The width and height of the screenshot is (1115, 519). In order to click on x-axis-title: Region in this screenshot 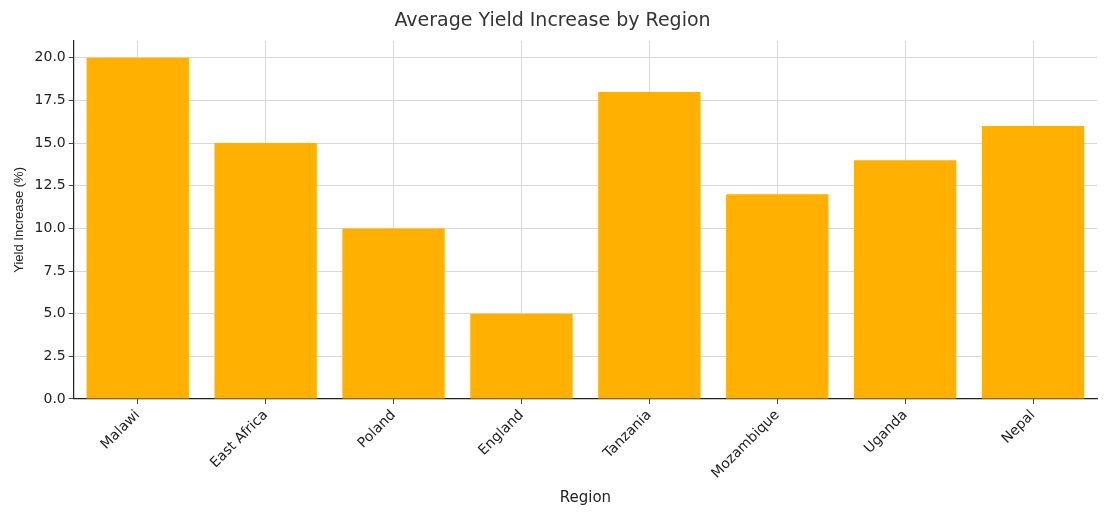, I will do `click(585, 496)`.